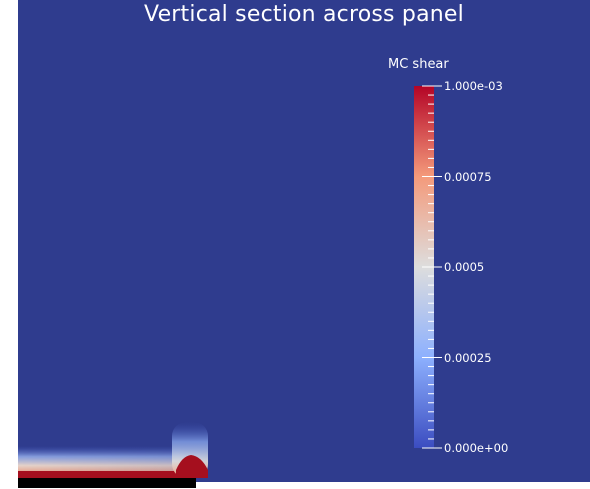  Describe the element at coordinates (476, 448) in the screenshot. I see `colorbar-tick-label: 0.000e+00` at that location.